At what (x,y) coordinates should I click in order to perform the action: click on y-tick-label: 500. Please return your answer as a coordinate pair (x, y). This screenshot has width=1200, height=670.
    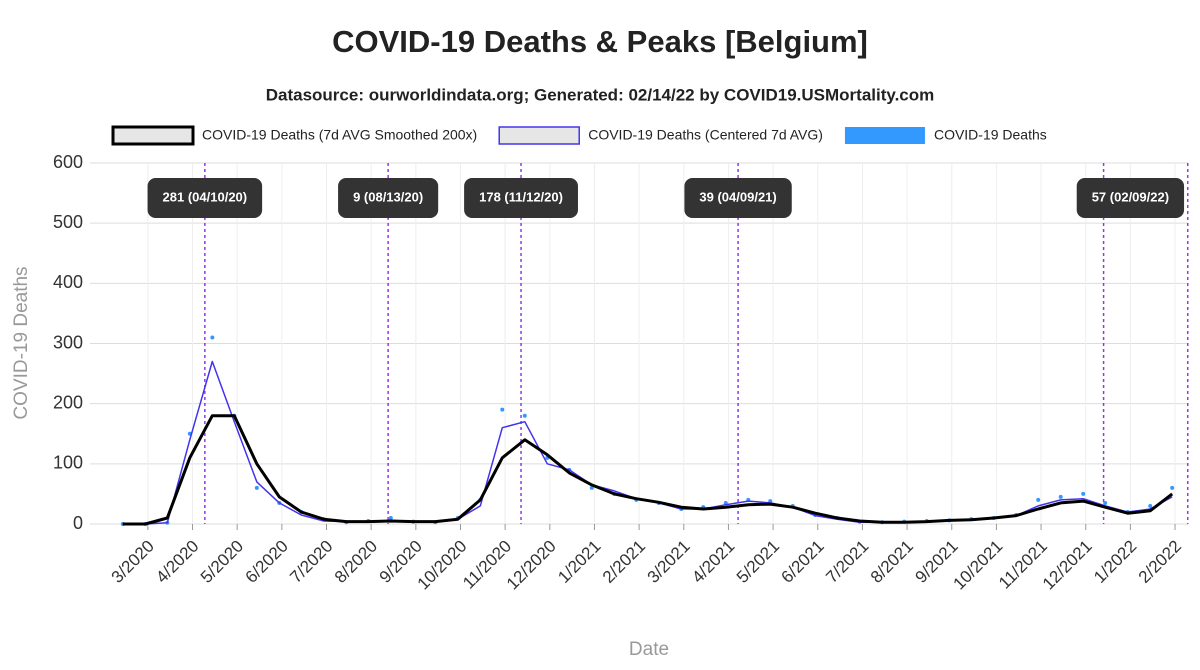
    Looking at the image, I should click on (68, 222).